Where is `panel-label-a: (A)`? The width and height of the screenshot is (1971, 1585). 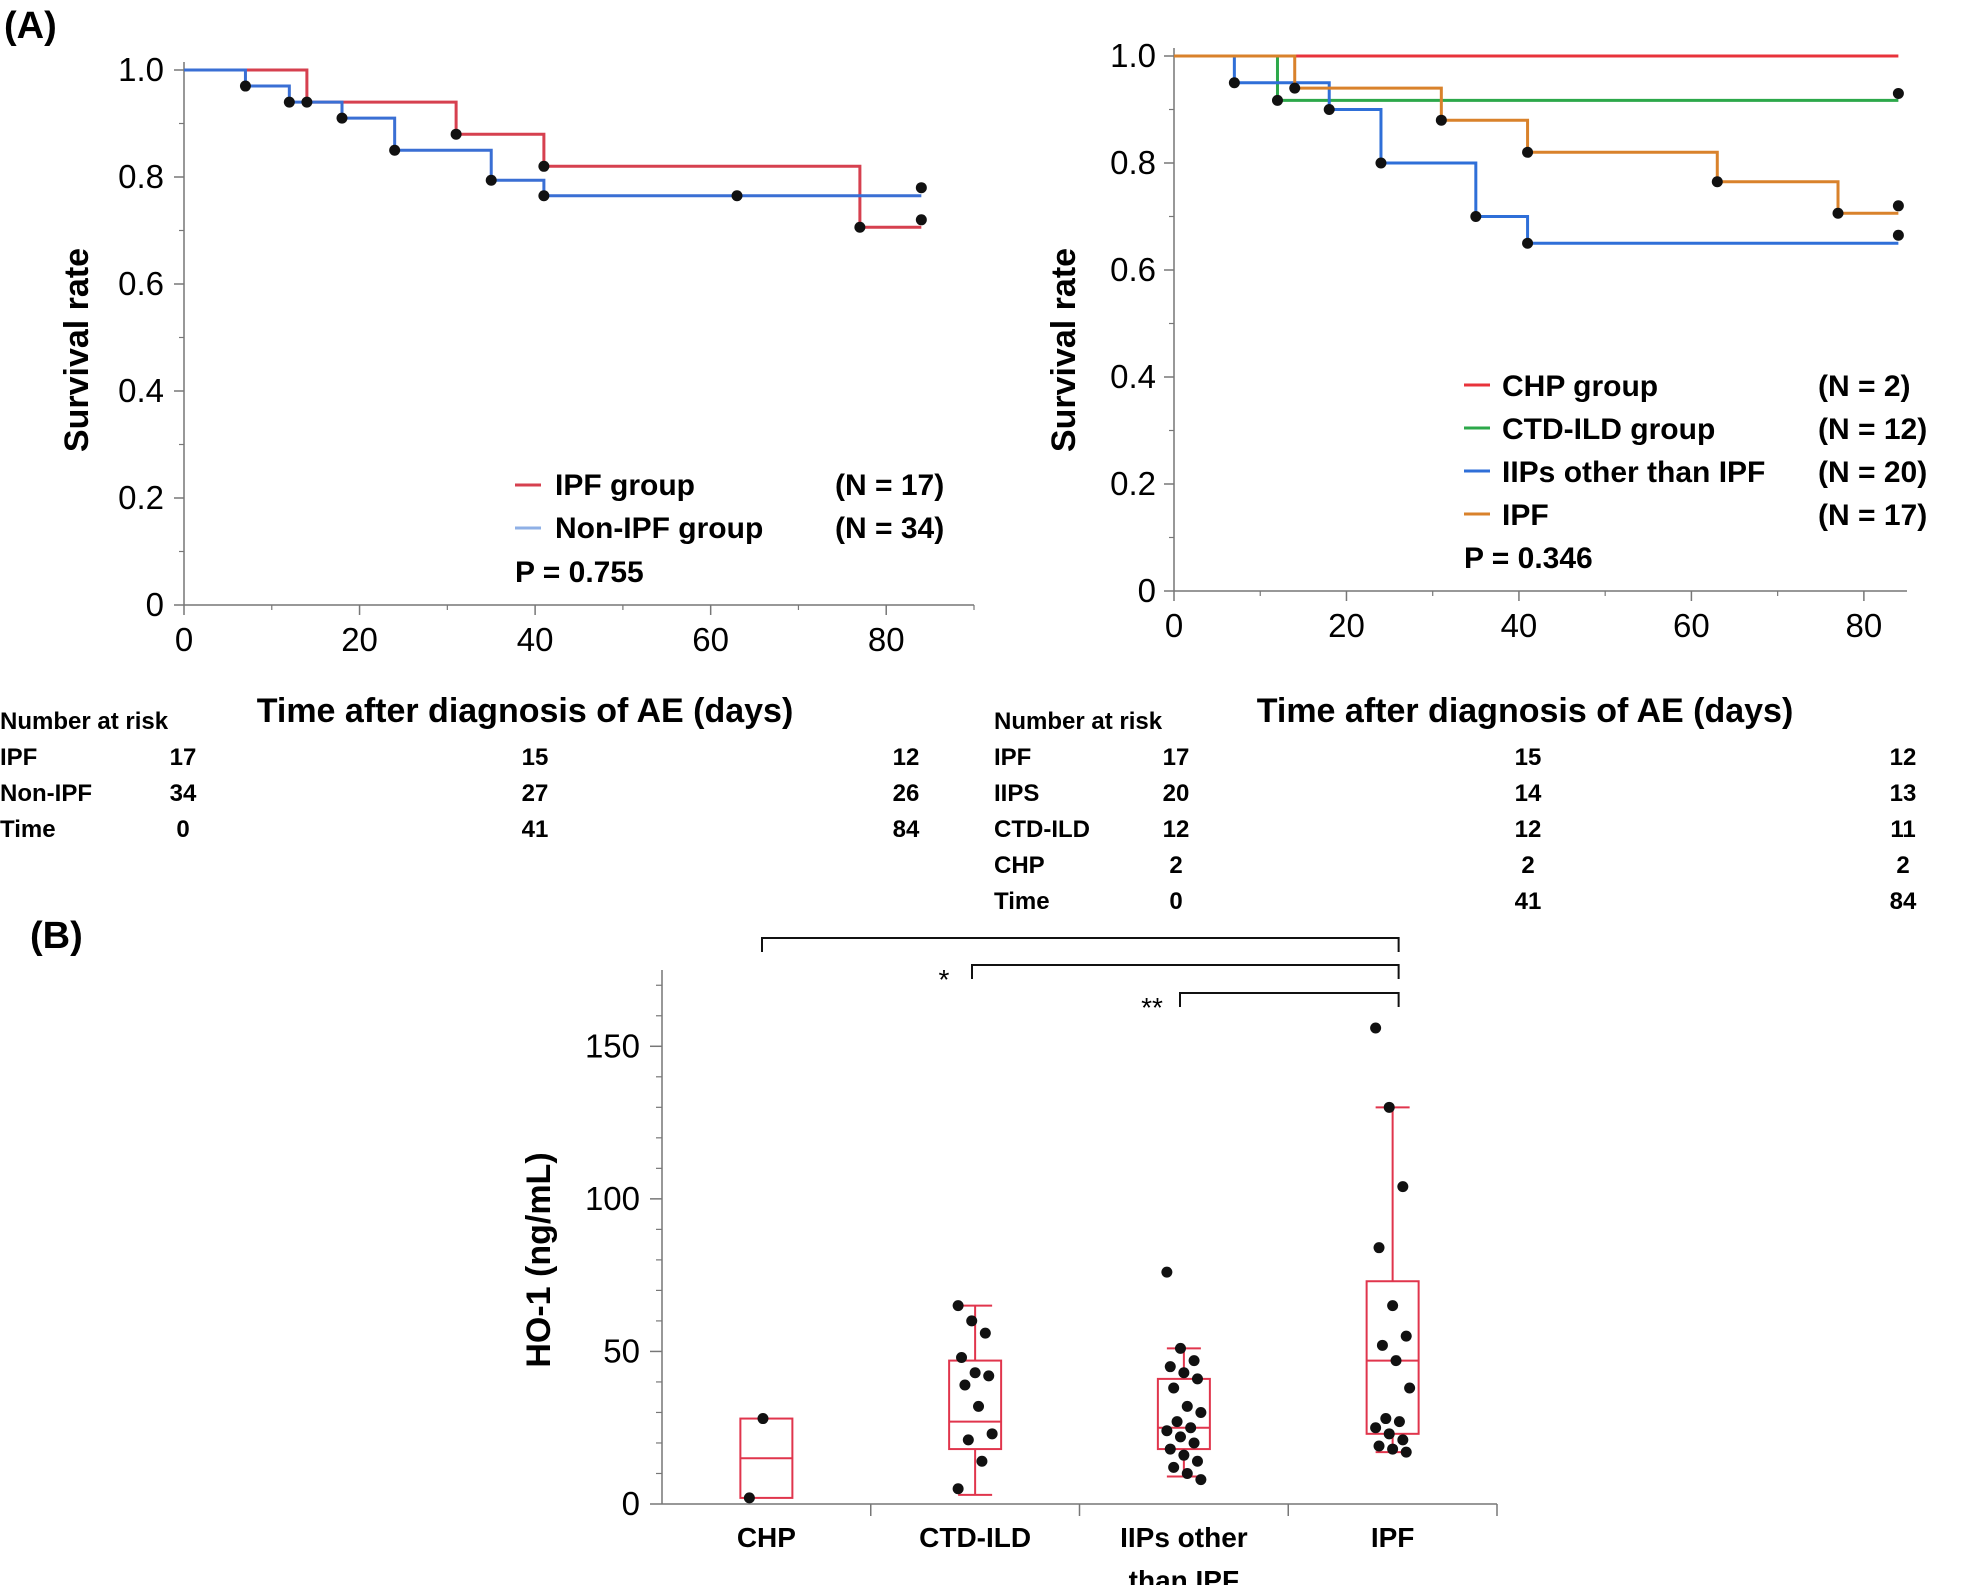
panel-label-a: (A) is located at coordinates (30, 26).